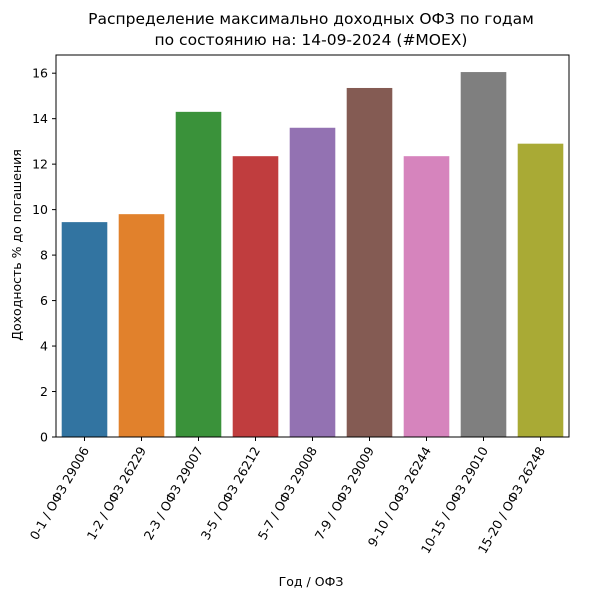 This screenshot has width=590, height=599. Describe the element at coordinates (344, 493) in the screenshot. I see `x-tick-label: 7-9 / ОФЗ 29009` at that location.